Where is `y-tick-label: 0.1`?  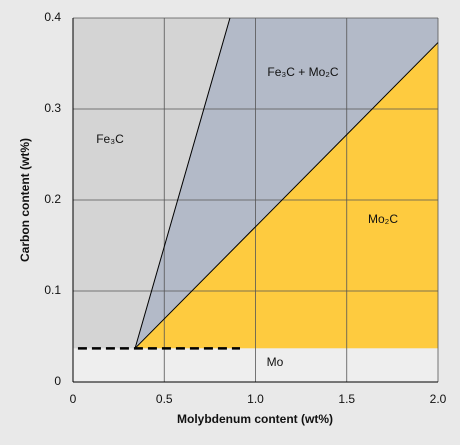
y-tick-label: 0.1 is located at coordinates (52, 290).